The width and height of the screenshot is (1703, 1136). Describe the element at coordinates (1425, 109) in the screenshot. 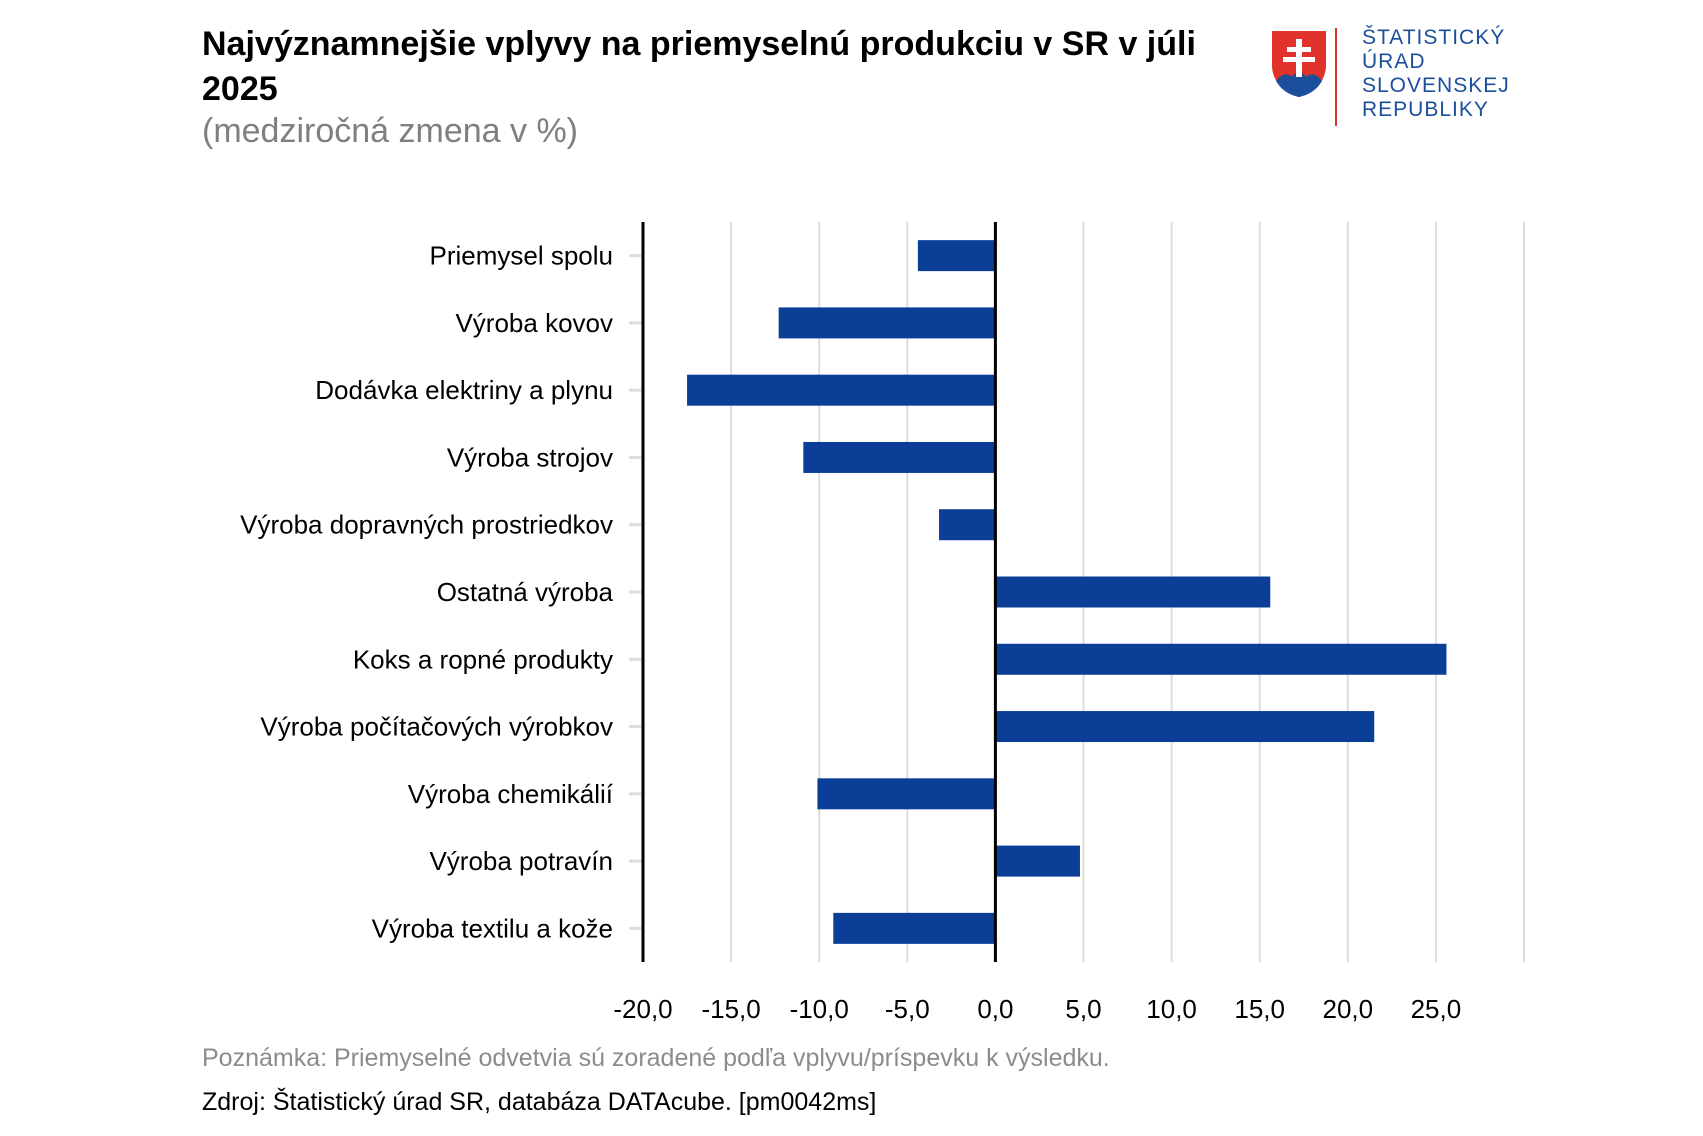

I see `logo-line-4: REPUBLIKY` at that location.